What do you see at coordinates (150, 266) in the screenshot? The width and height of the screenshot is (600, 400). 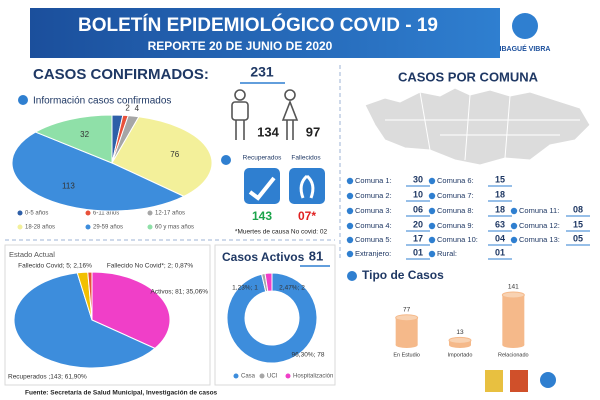 I see `data-label: Fallecido No Covid*; 2; 0,87%` at bounding box center [150, 266].